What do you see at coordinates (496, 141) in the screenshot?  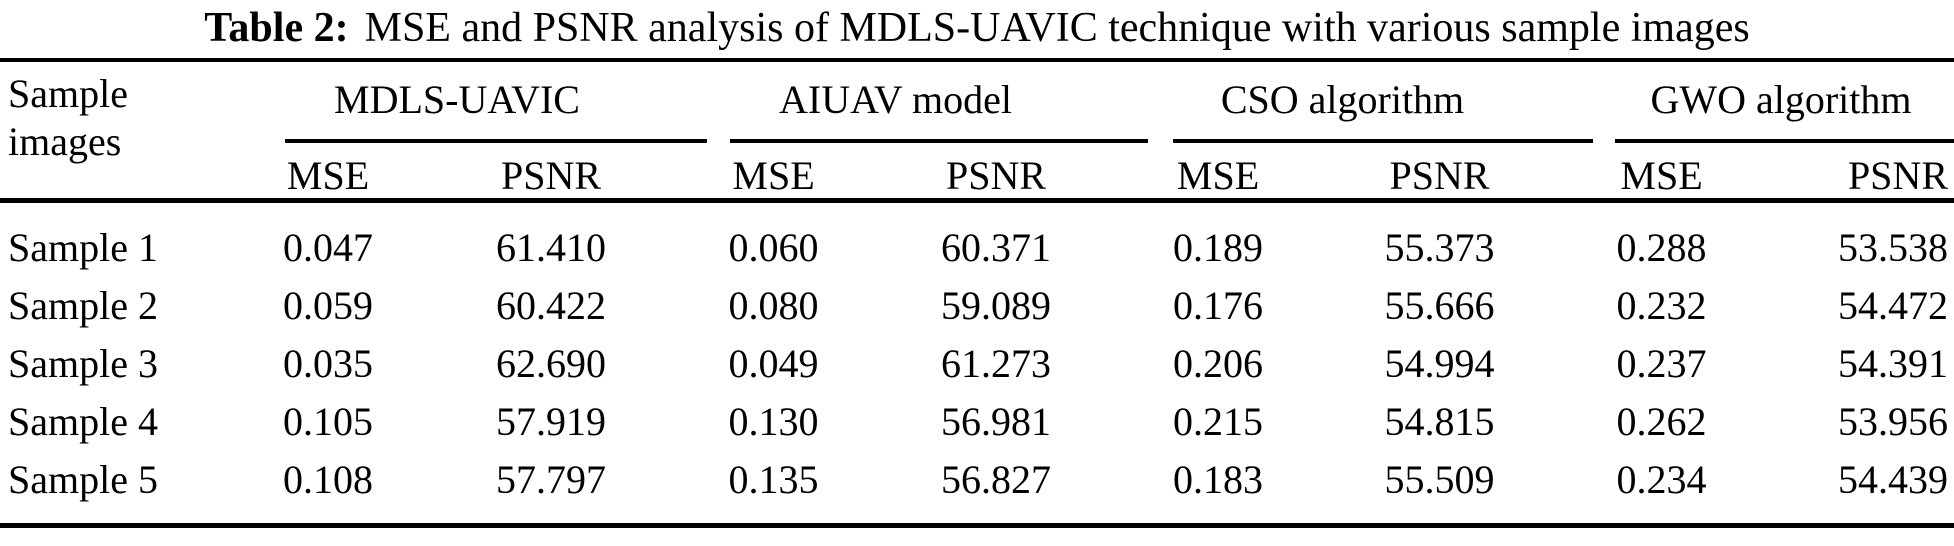 I see `cmidrule-mdls` at bounding box center [496, 141].